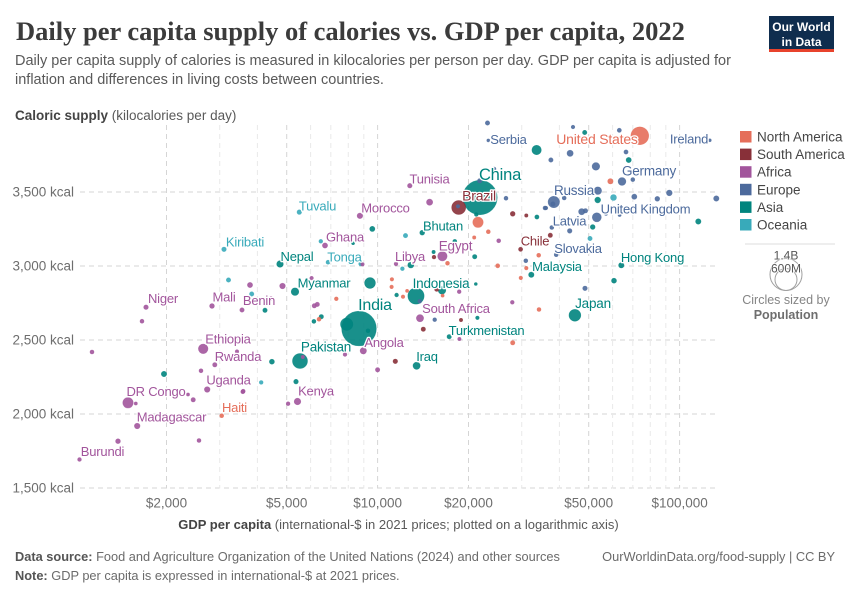 The width and height of the screenshot is (850, 605). I want to click on svg-text: Rwanda, so click(238, 356).